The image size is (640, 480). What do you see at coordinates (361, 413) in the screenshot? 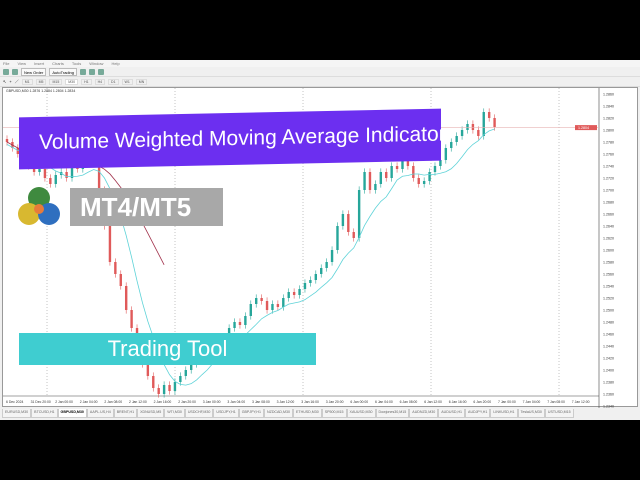
I see `chart-tab: XAUUSD,M30` at bounding box center [361, 413].